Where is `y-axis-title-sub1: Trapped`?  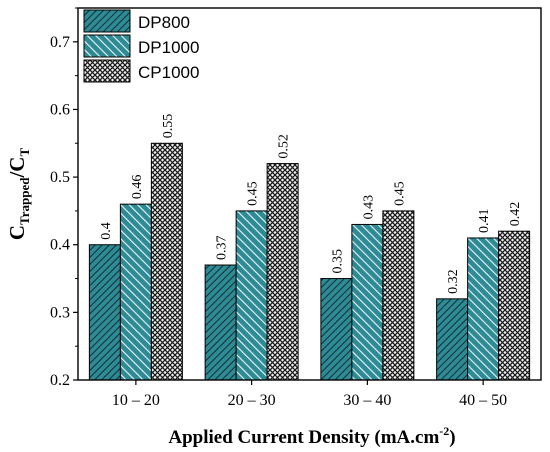 y-axis-title-sub1: Trapped is located at coordinates (24, 201).